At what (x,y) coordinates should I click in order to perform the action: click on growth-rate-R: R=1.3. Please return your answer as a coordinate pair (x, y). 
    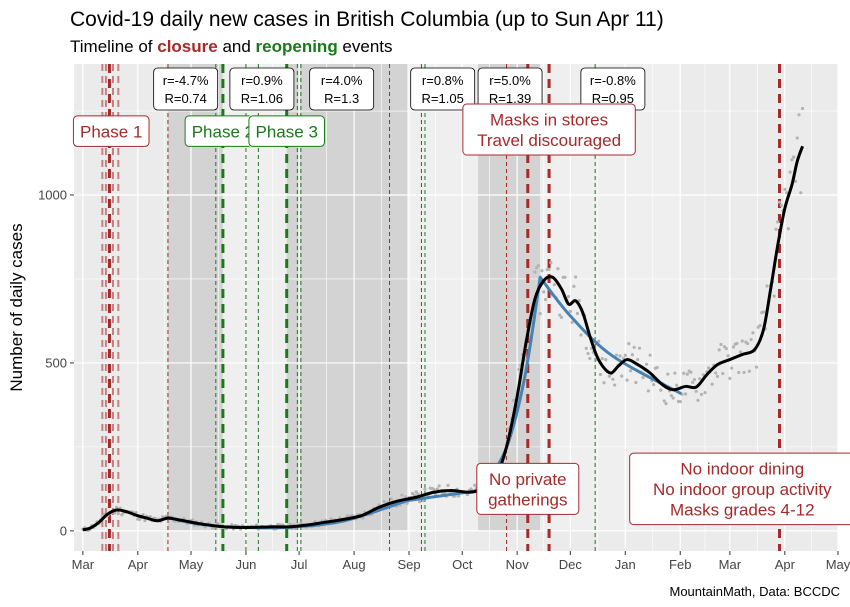
    Looking at the image, I should click on (341, 98).